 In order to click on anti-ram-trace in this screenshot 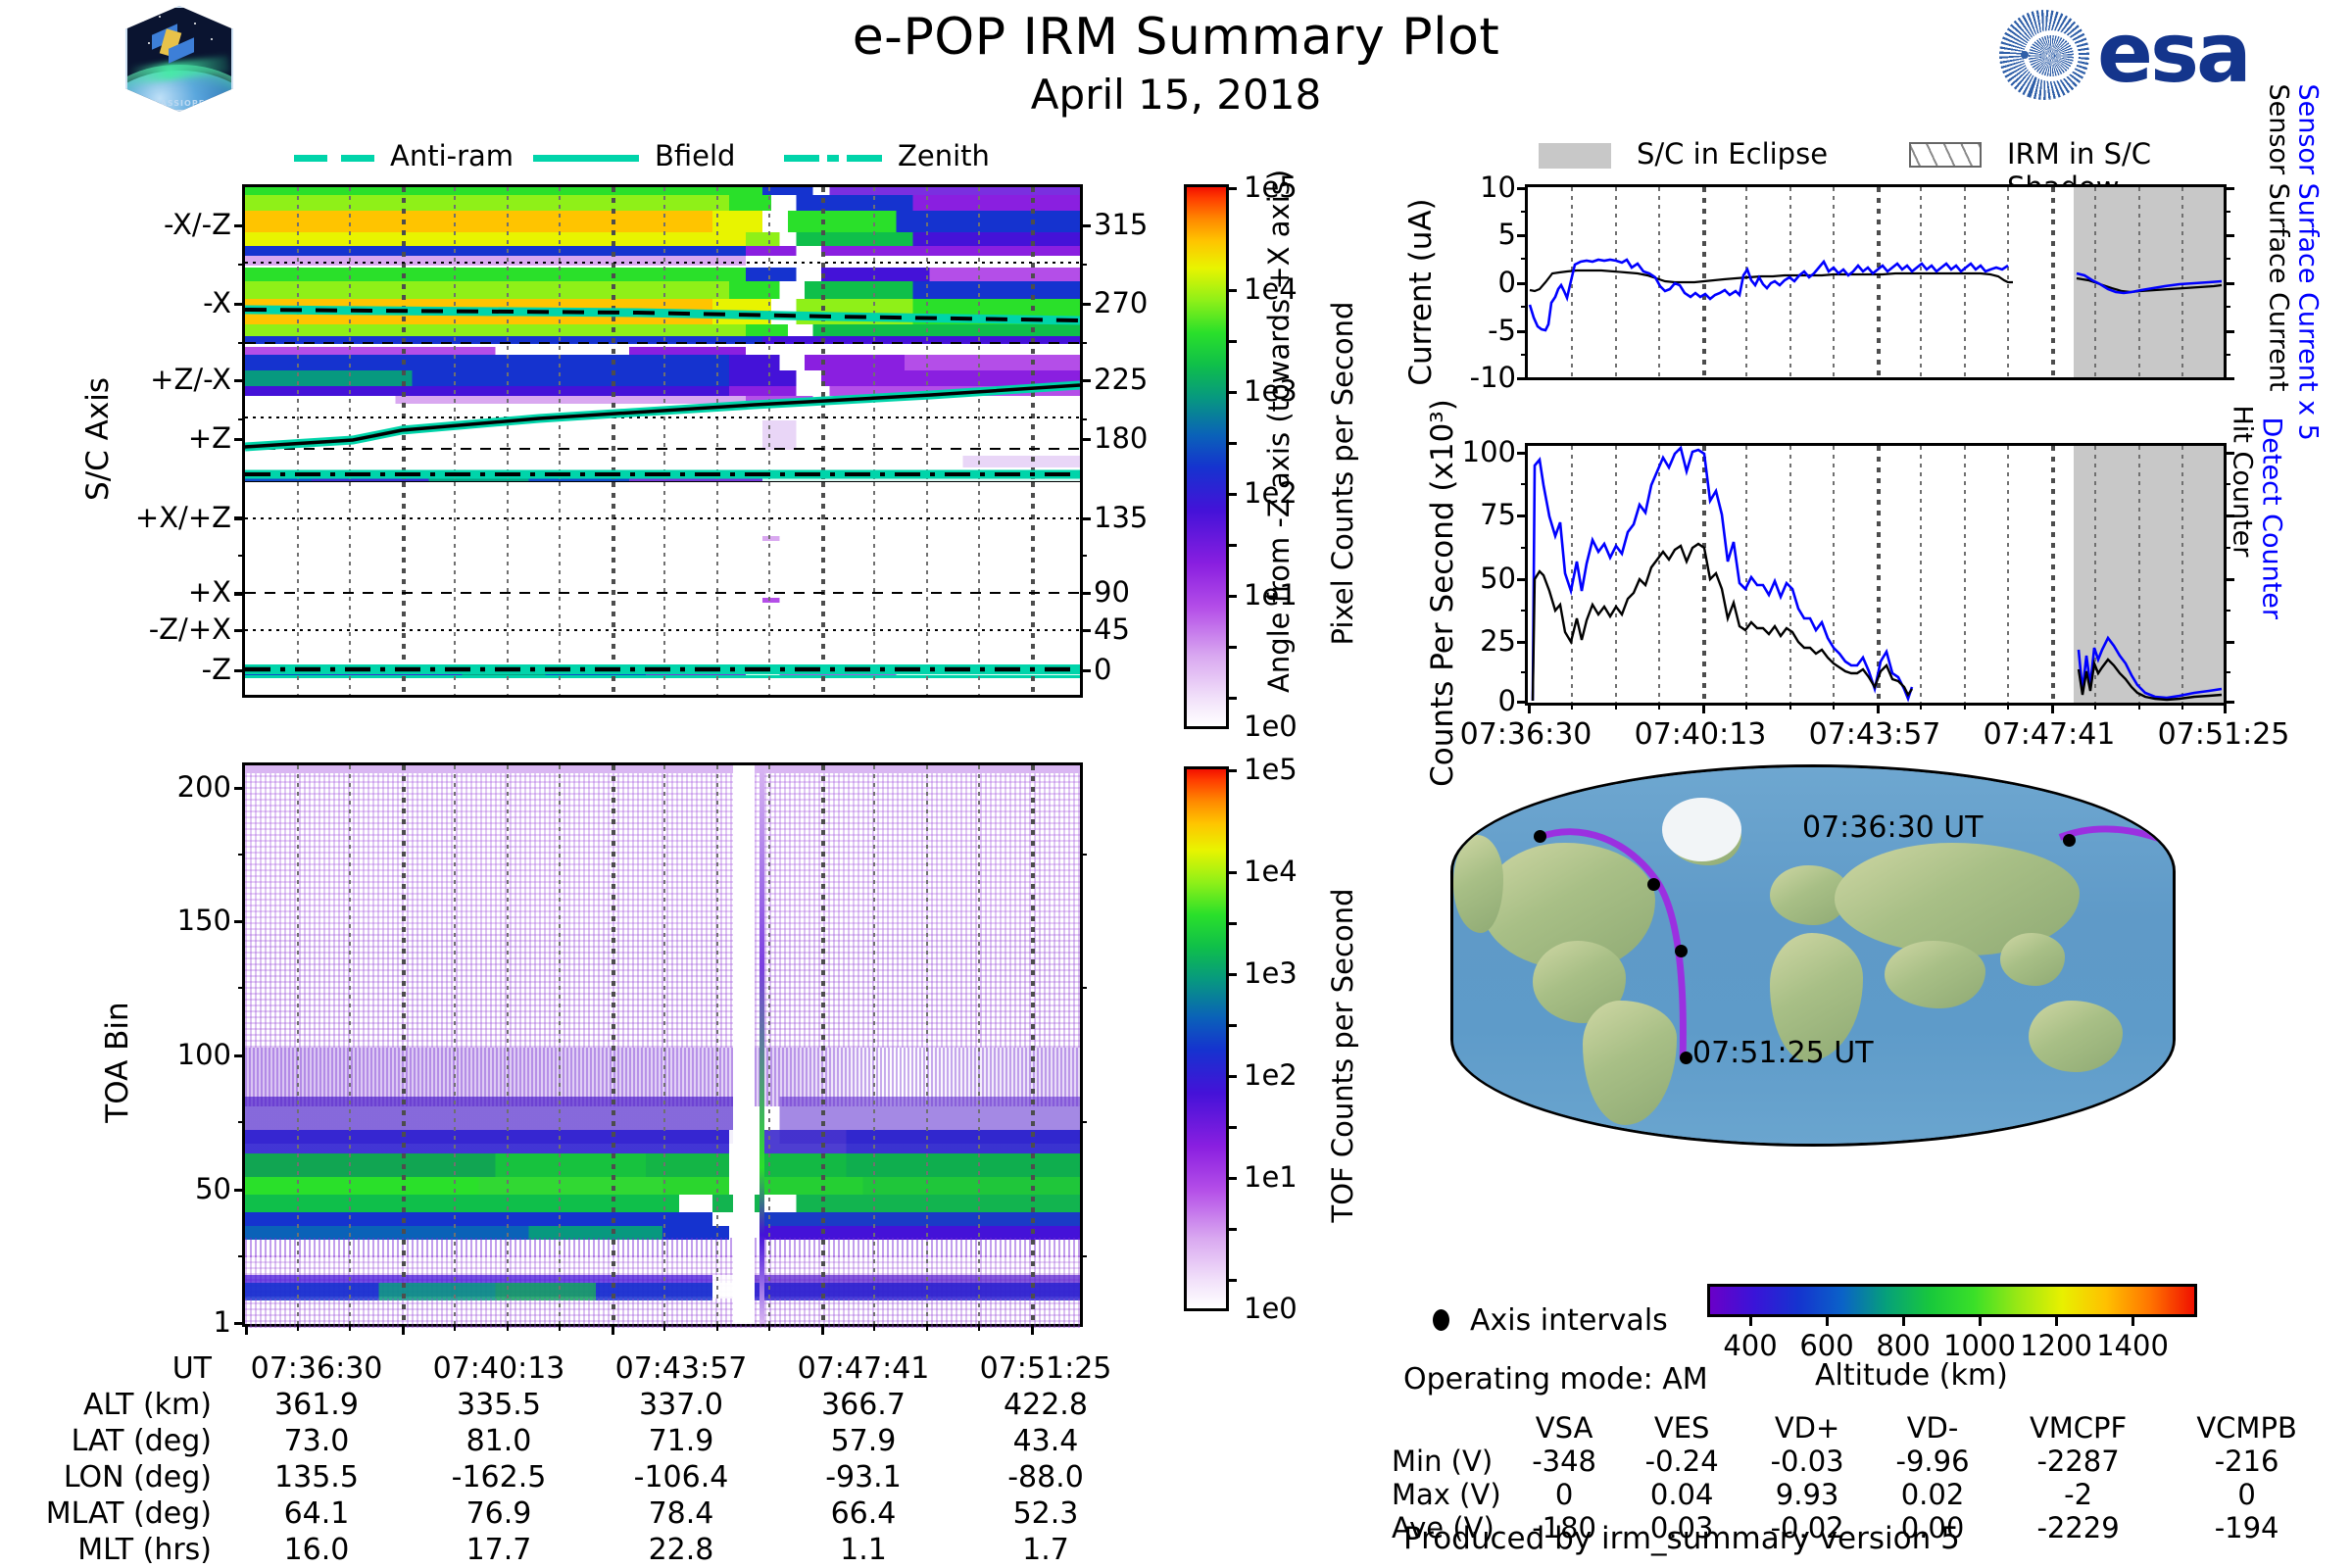, I will do `click(662, 333)`.